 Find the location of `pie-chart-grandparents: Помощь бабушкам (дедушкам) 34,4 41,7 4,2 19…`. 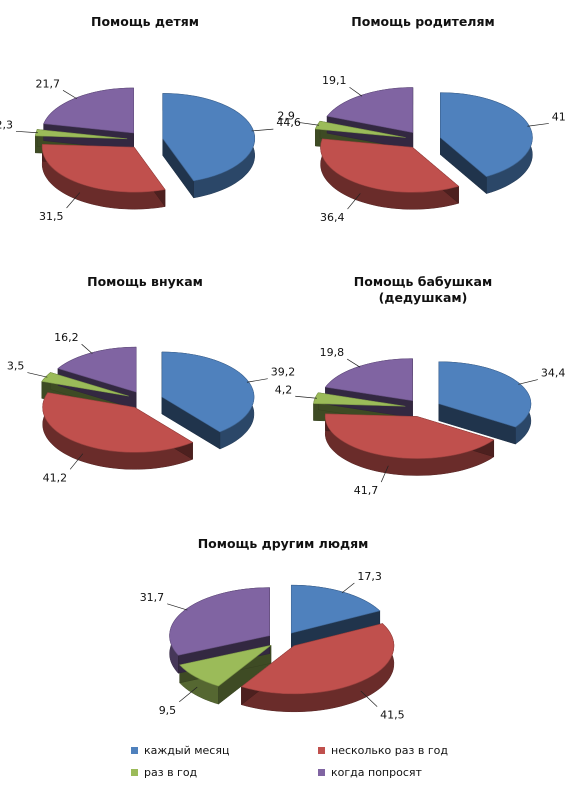

pie-chart-grandparents: Помощь бабушкам (дедушкам) 34,4 41,7 4,2 19… is located at coordinates (420, 383).